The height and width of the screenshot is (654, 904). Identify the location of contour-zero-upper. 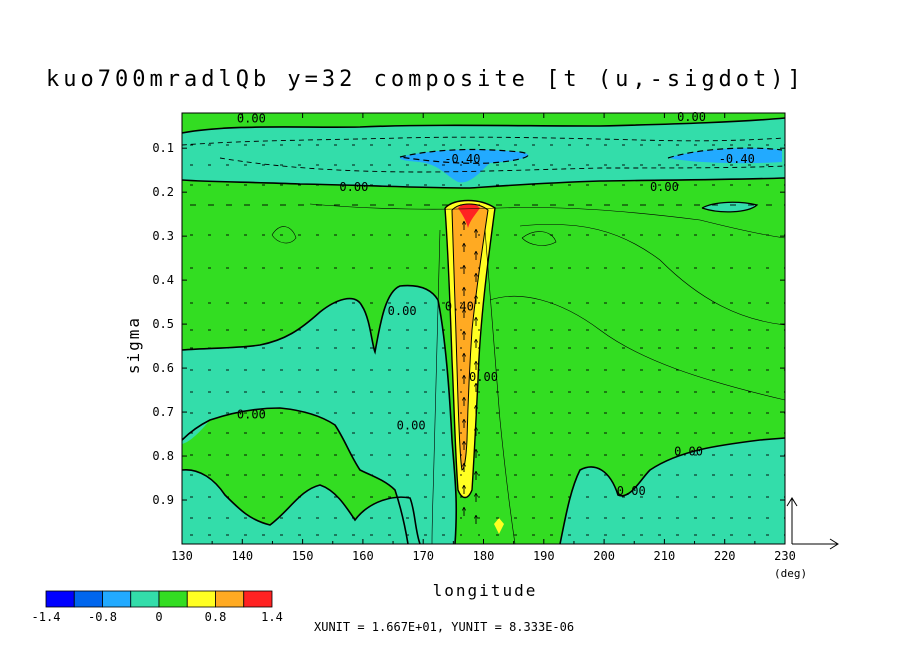
(483, 183).